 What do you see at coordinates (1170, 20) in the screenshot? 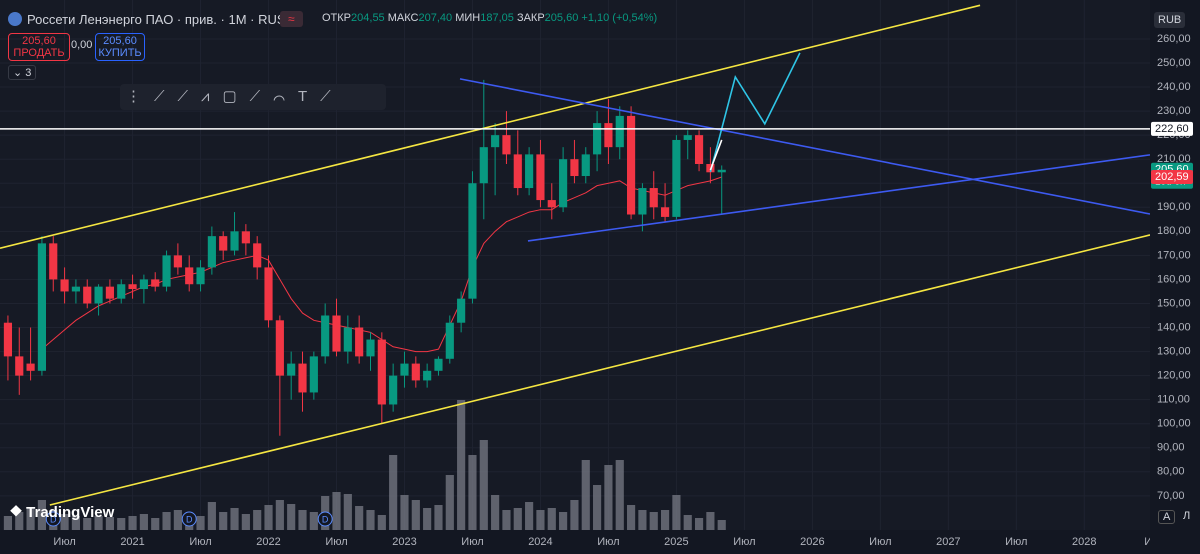
I see `currency: RUB` at bounding box center [1170, 20].